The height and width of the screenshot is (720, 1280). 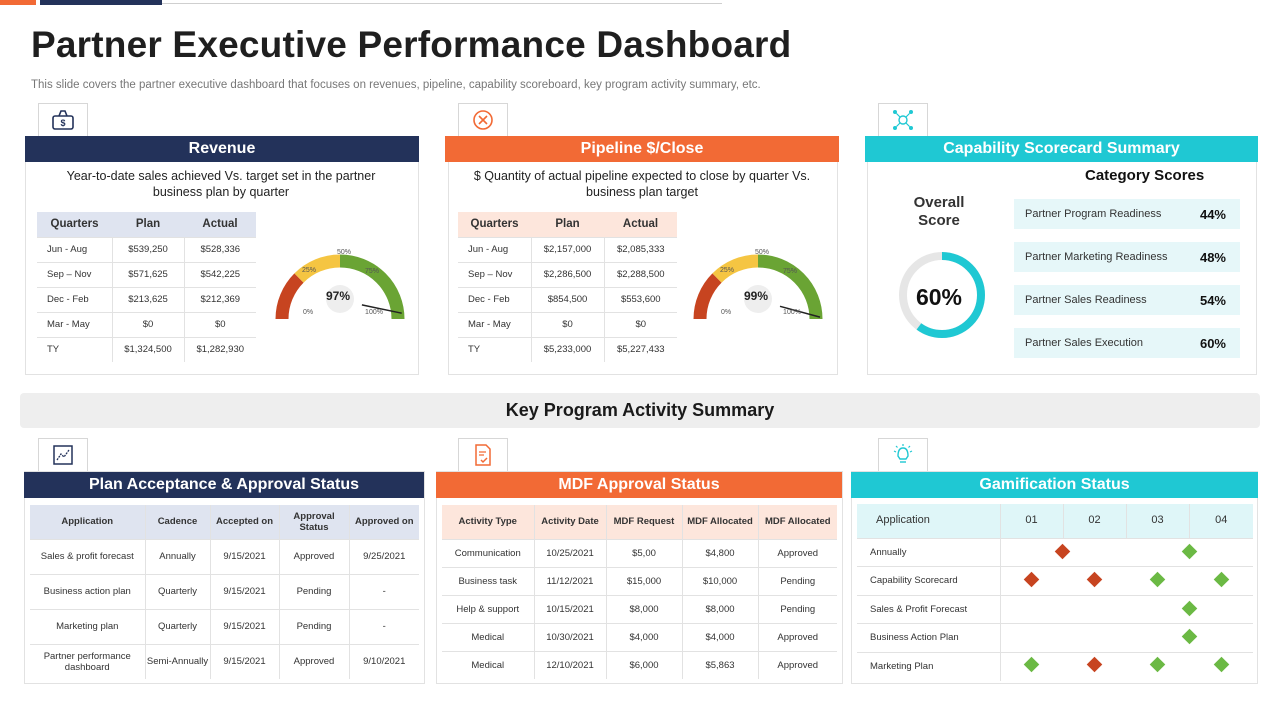 I want to click on gauge-band-green, so click(x=372, y=287).